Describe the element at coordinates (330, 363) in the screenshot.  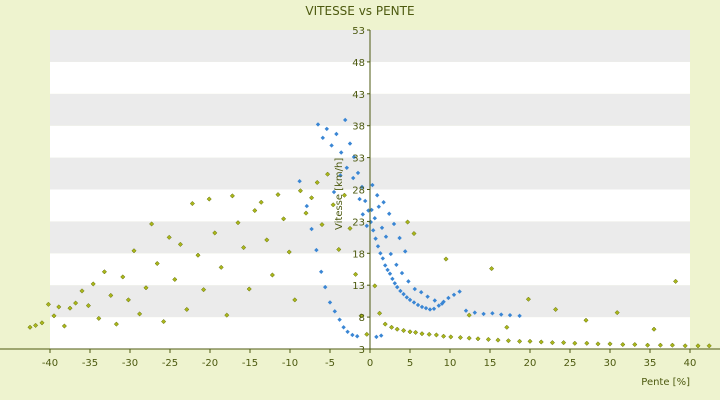
I see `x-tick-label: -5` at that location.